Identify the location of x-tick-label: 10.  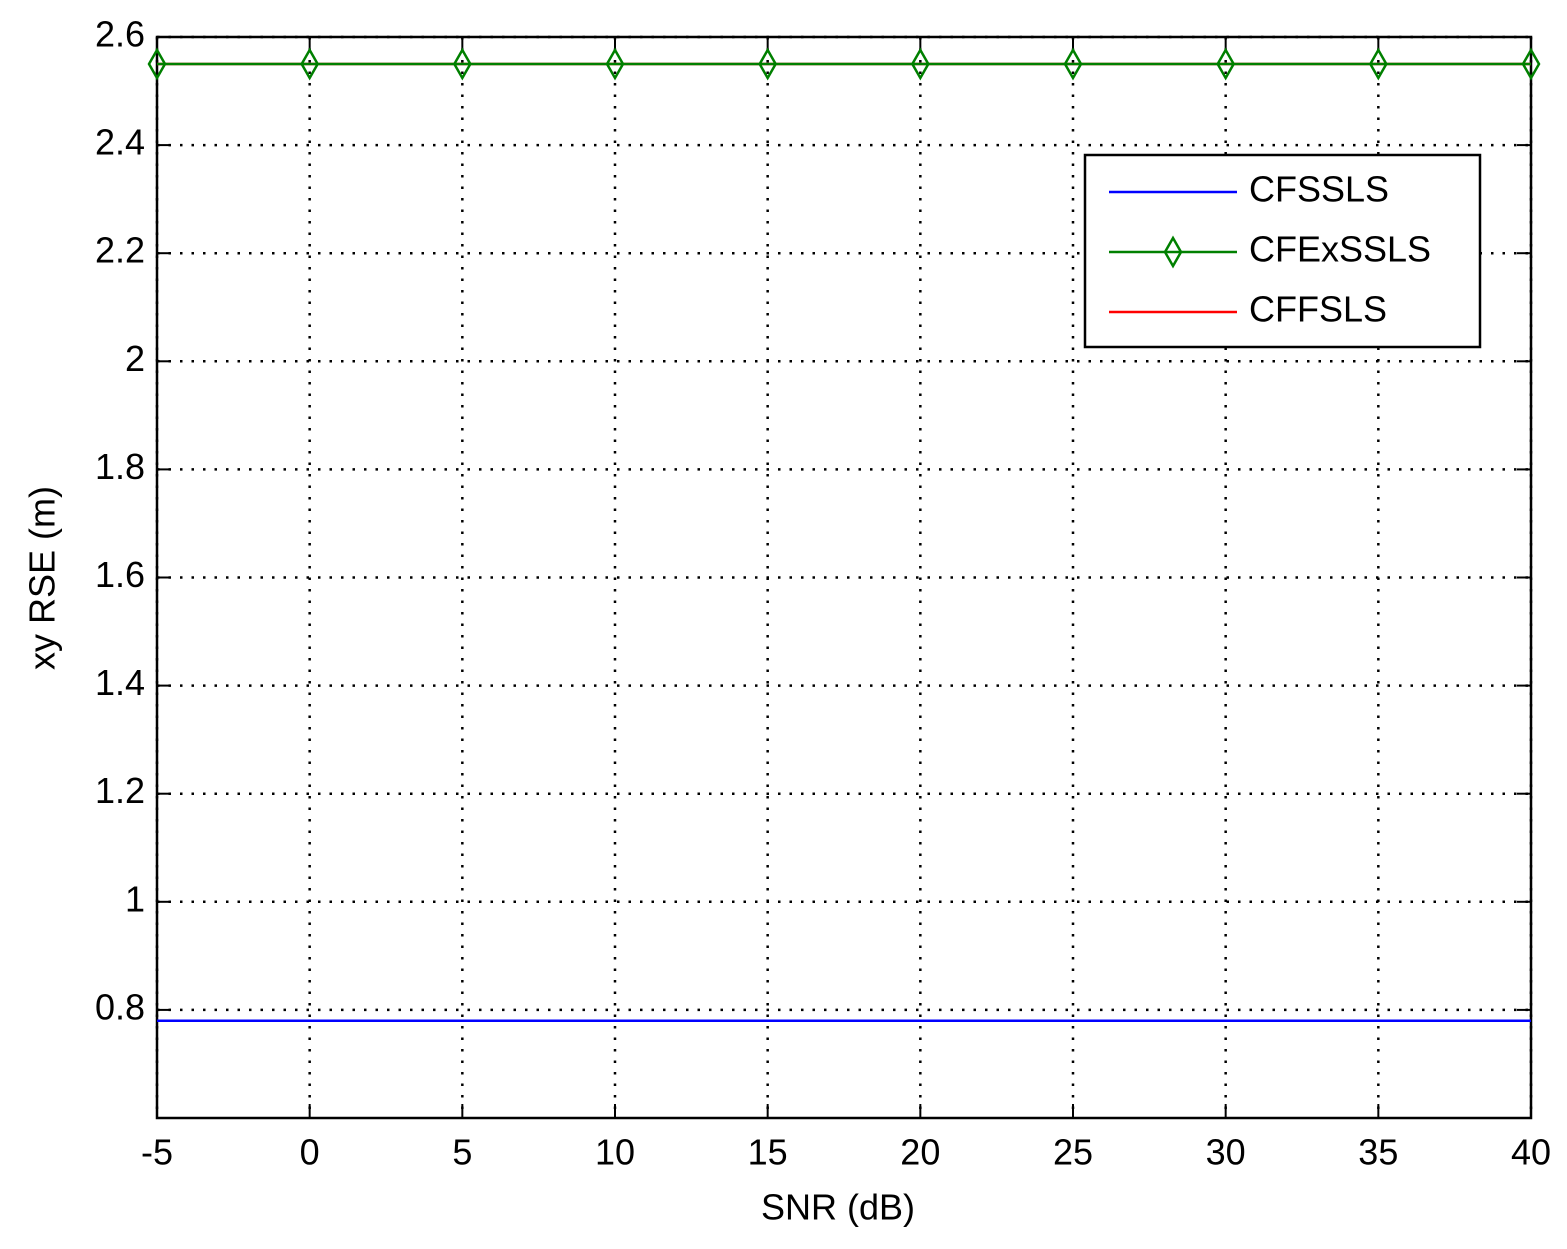
(615, 1152).